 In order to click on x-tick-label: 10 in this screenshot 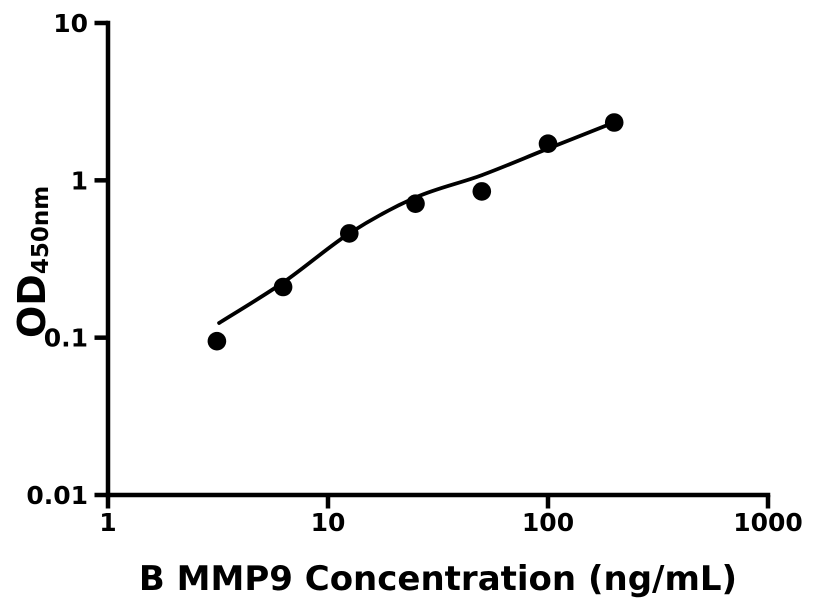, I will do `click(328, 522)`.